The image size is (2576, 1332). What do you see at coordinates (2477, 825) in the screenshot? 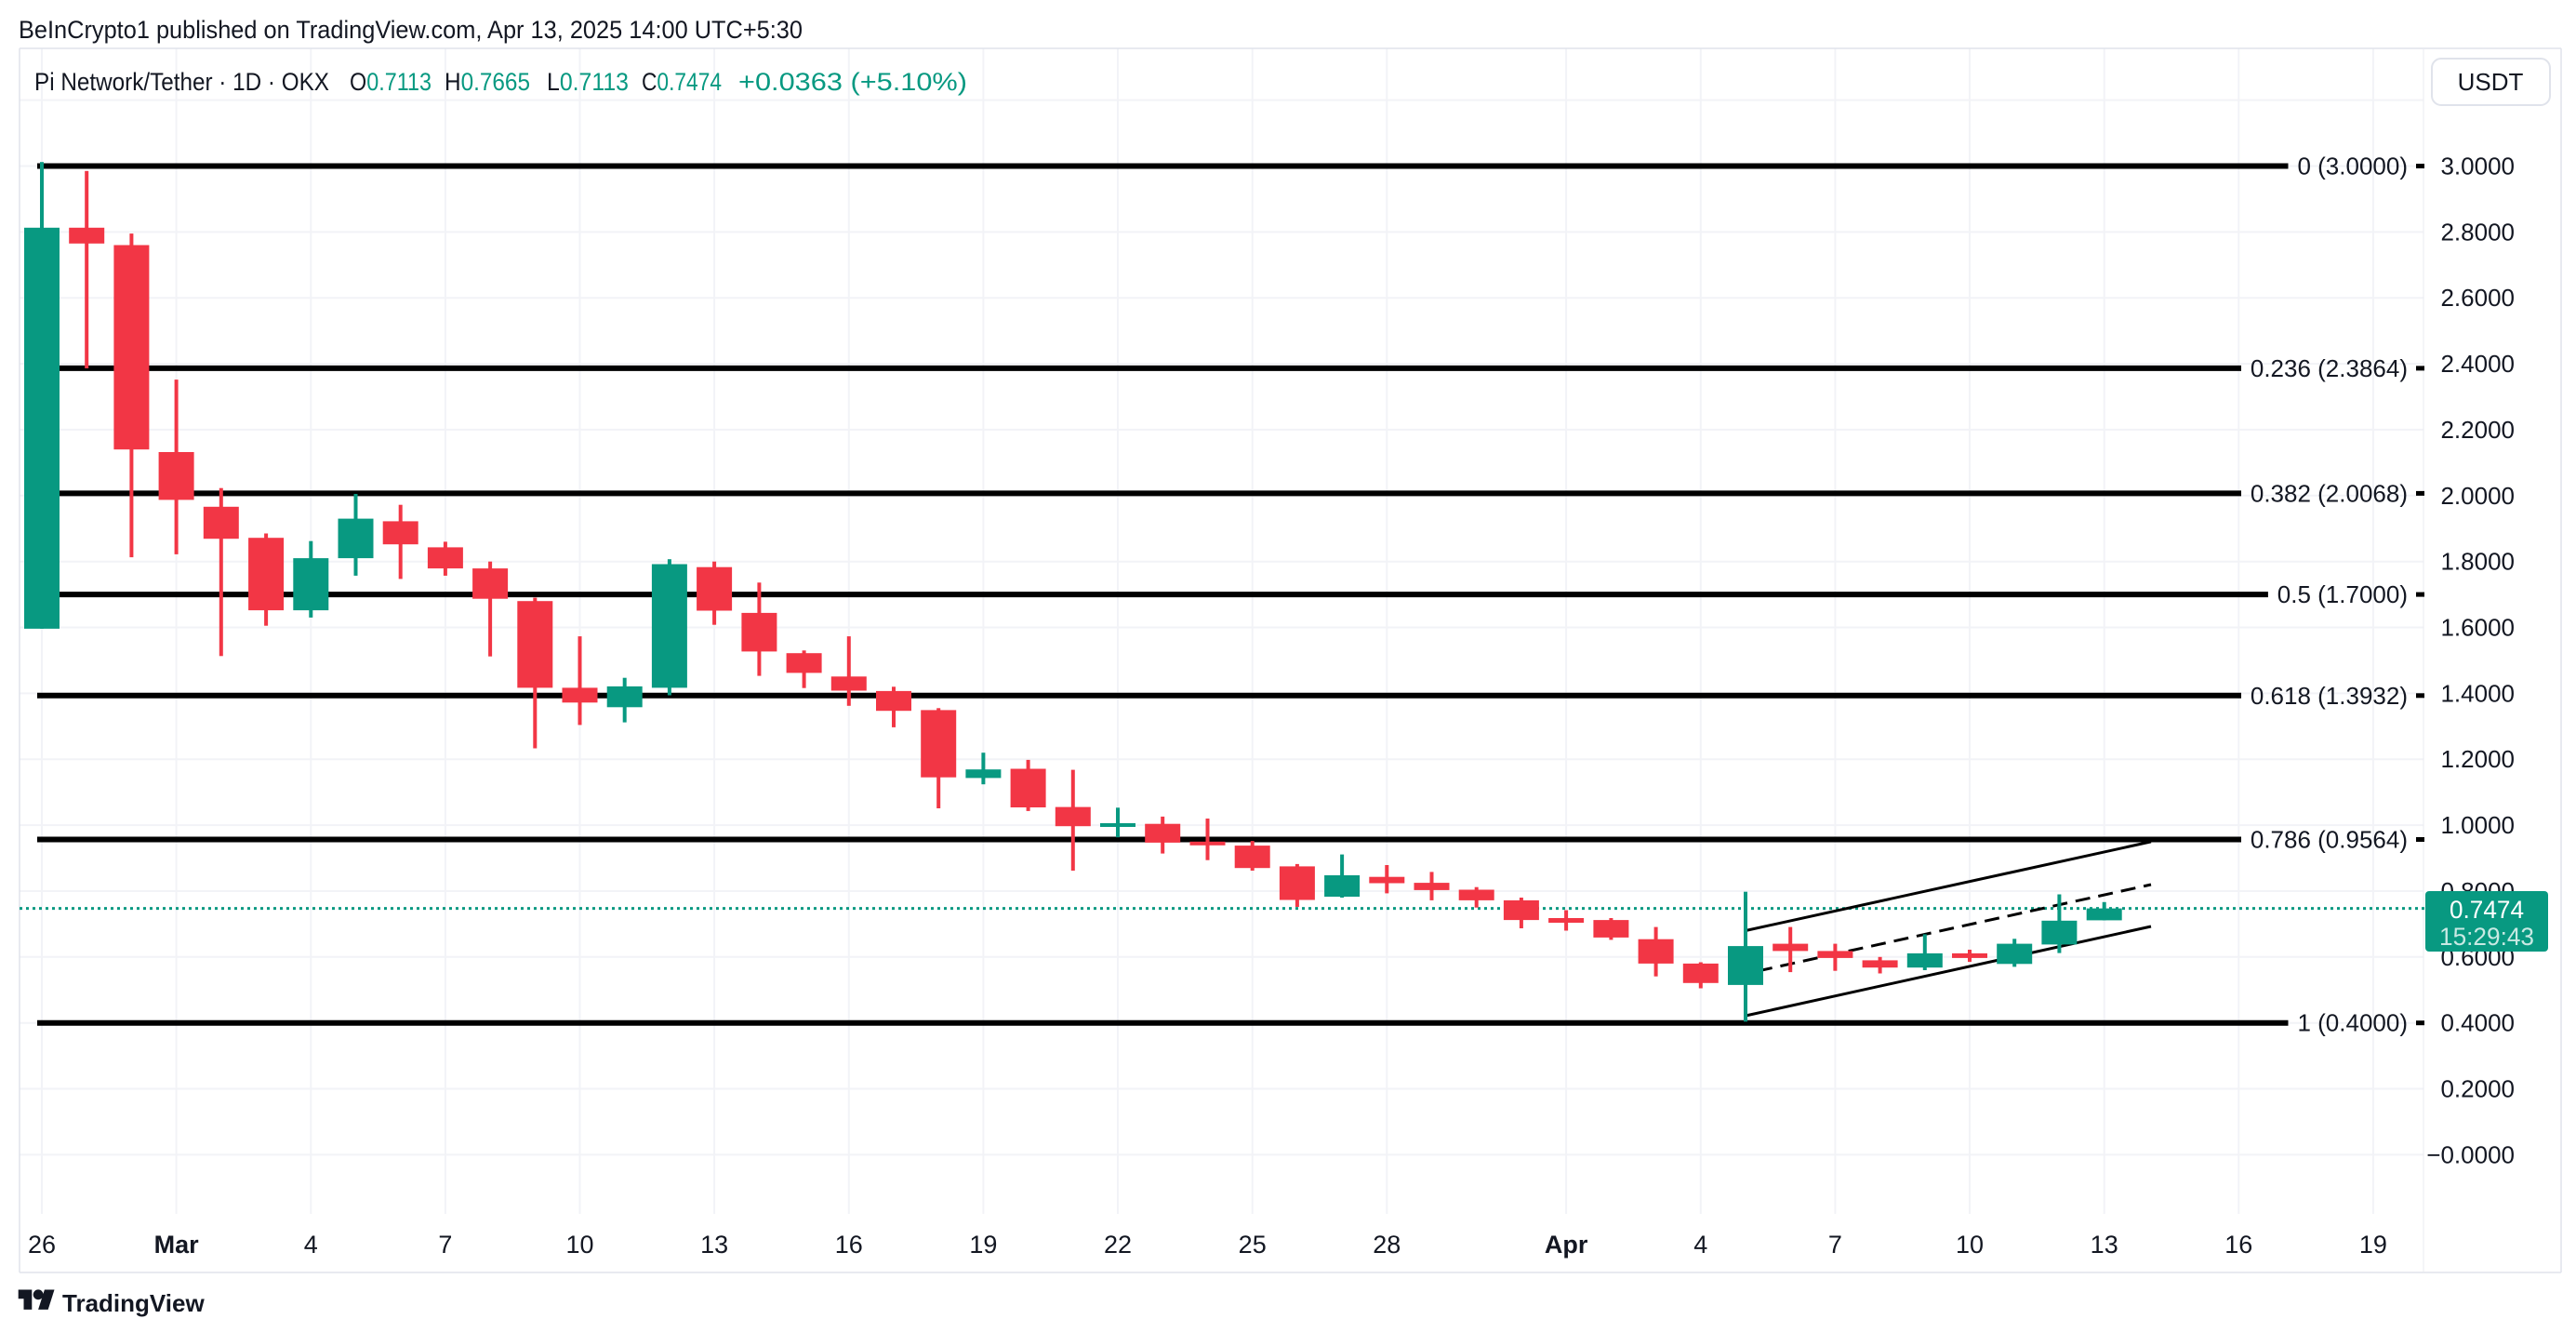
I see `svg-text: 1.0000` at bounding box center [2477, 825].